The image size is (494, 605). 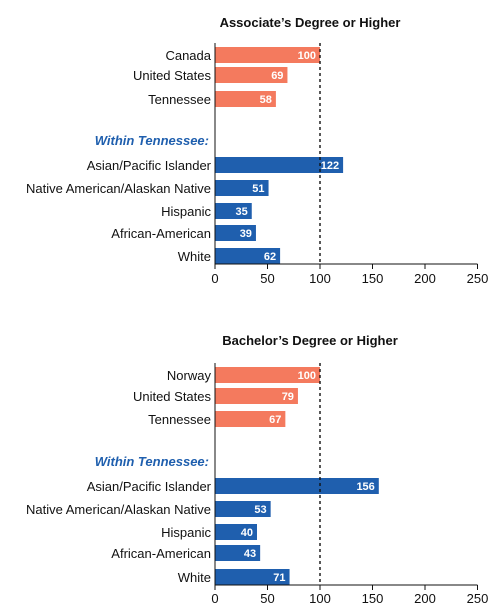 What do you see at coordinates (270, 257) in the screenshot?
I see `data-label: 62` at bounding box center [270, 257].